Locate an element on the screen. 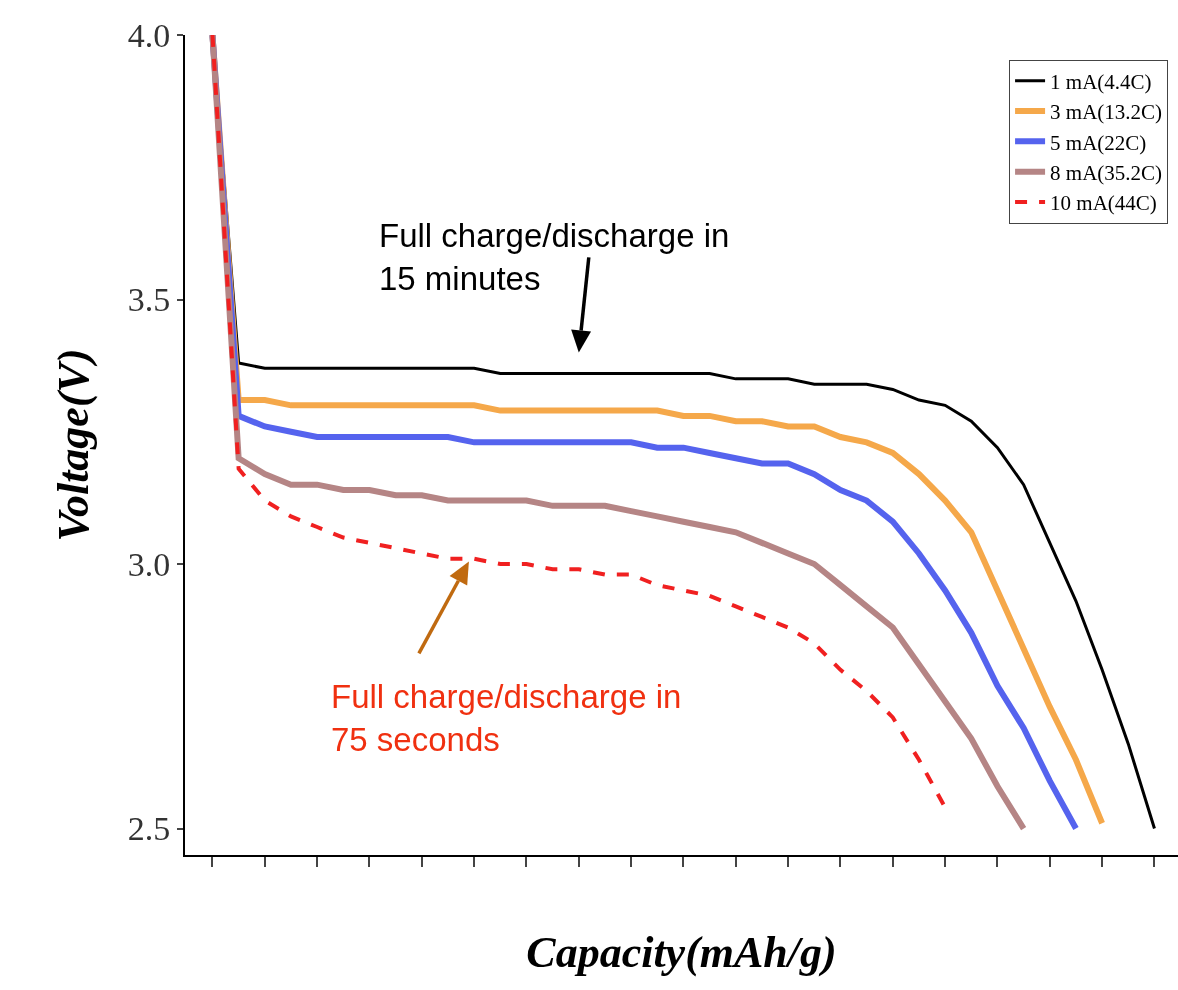  legend-label: 5 mA(22C) is located at coordinates (1098, 142).